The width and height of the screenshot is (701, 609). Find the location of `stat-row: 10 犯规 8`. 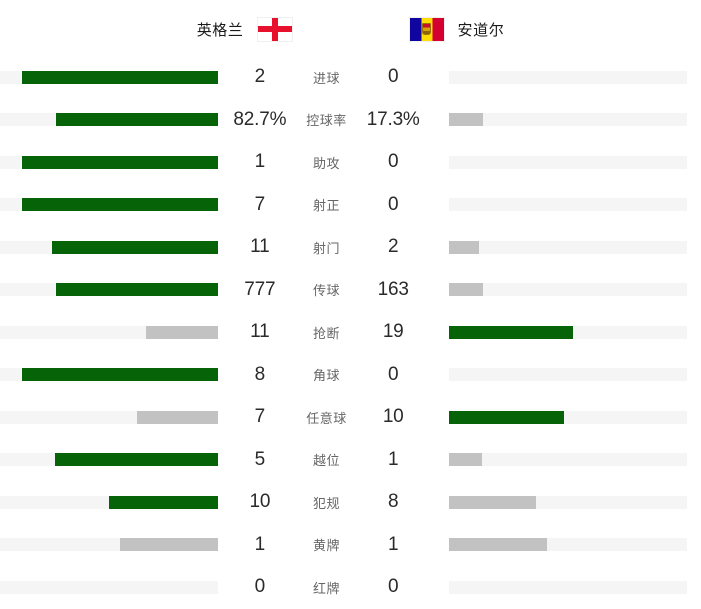

stat-row: 10 犯规 8 is located at coordinates (350, 502).